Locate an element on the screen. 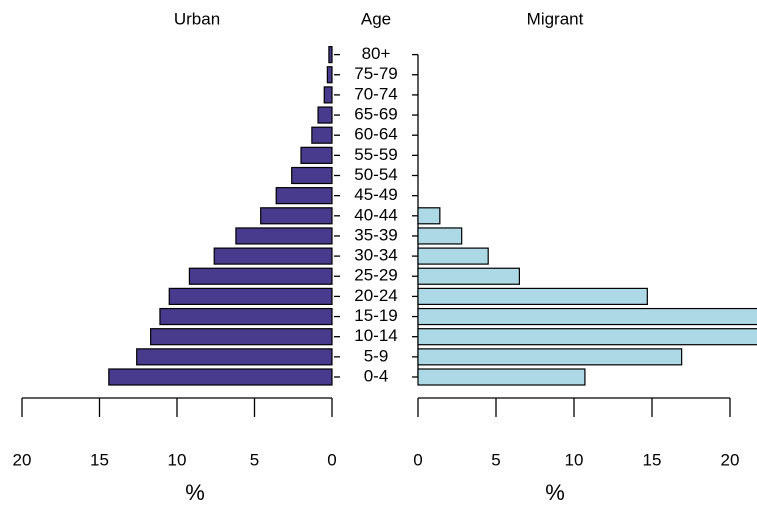 The width and height of the screenshot is (757, 505). category-label: 80+ is located at coordinates (376, 53).